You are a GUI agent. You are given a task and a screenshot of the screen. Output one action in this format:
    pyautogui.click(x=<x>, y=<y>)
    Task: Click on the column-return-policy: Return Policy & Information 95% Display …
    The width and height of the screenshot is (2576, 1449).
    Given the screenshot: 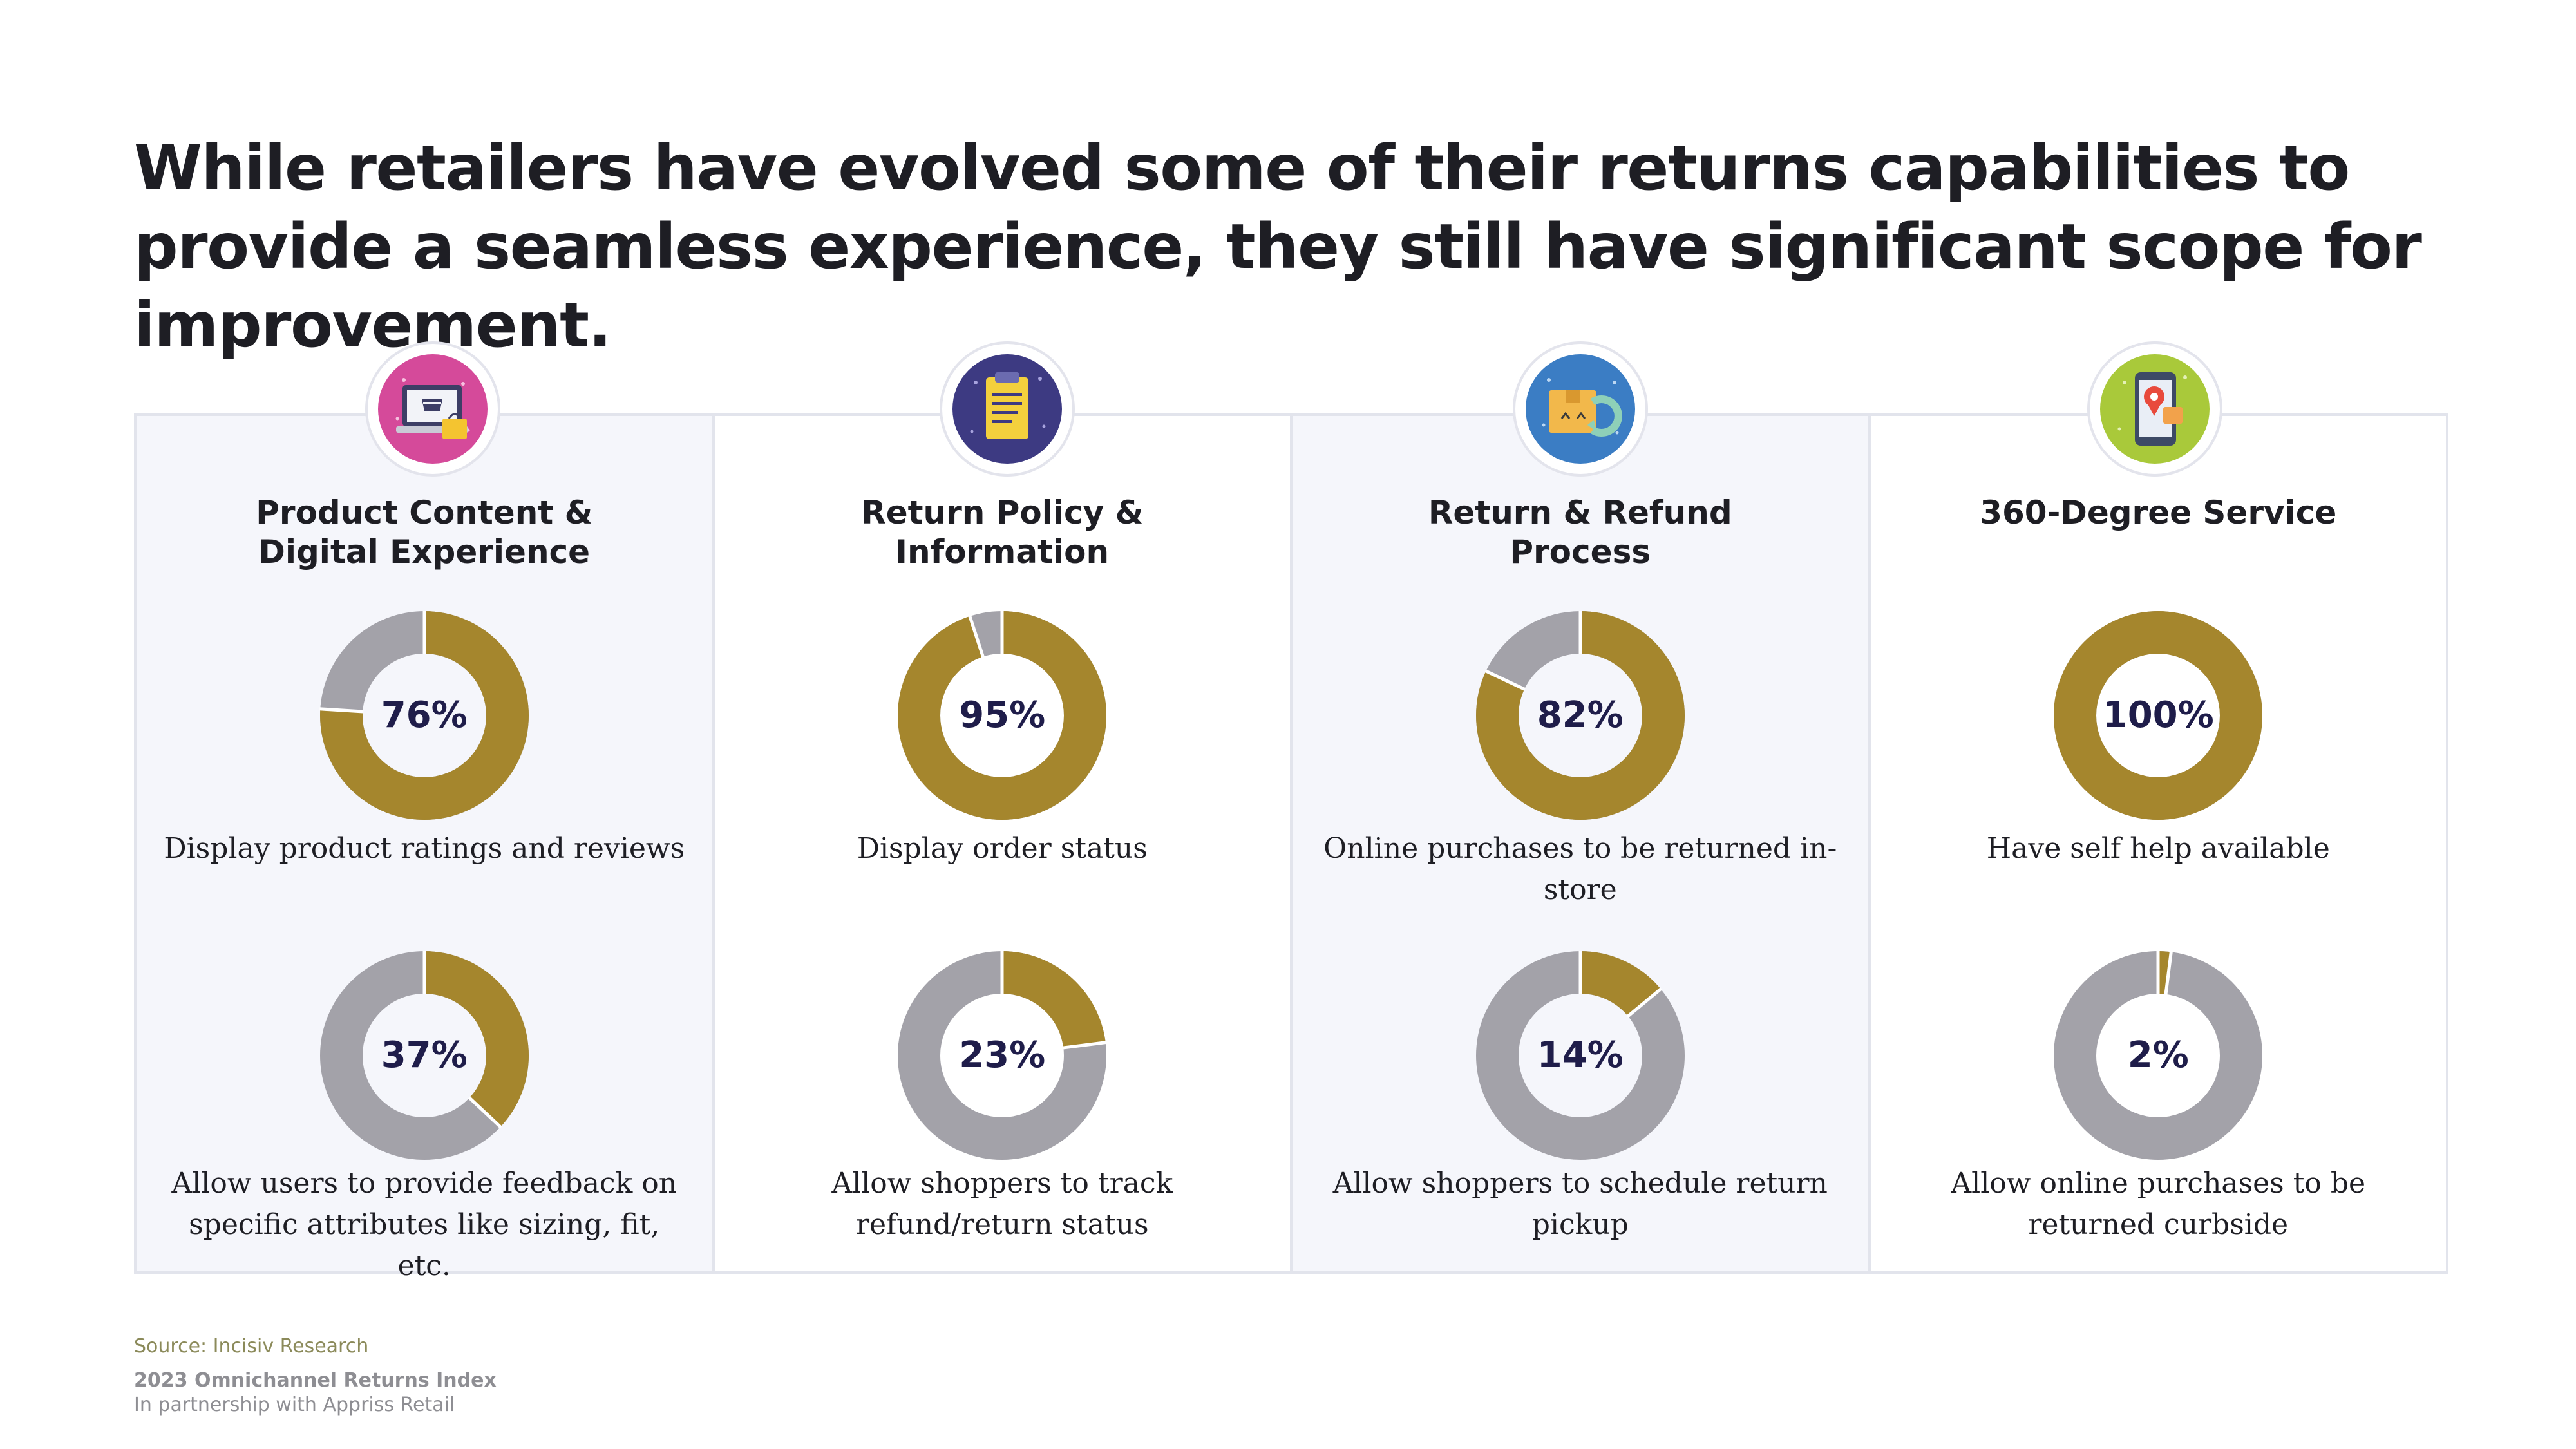 What is the action you would take?
    pyautogui.click(x=1001, y=844)
    